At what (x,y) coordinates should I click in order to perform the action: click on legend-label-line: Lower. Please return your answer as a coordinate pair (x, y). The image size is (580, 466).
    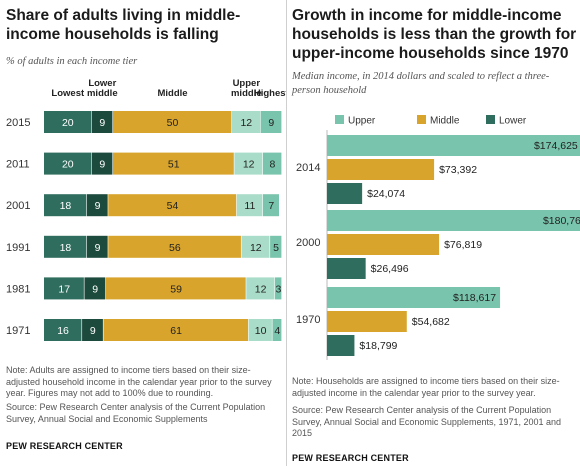
    Looking at the image, I should click on (102, 83).